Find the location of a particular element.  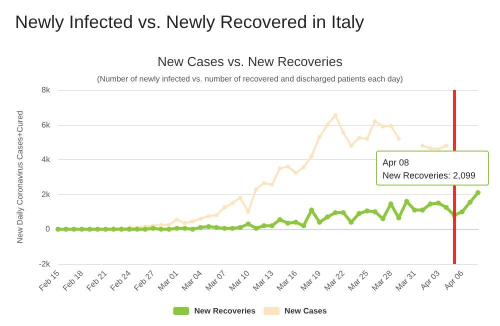

y-tick-label: 6k is located at coordinates (46, 125).